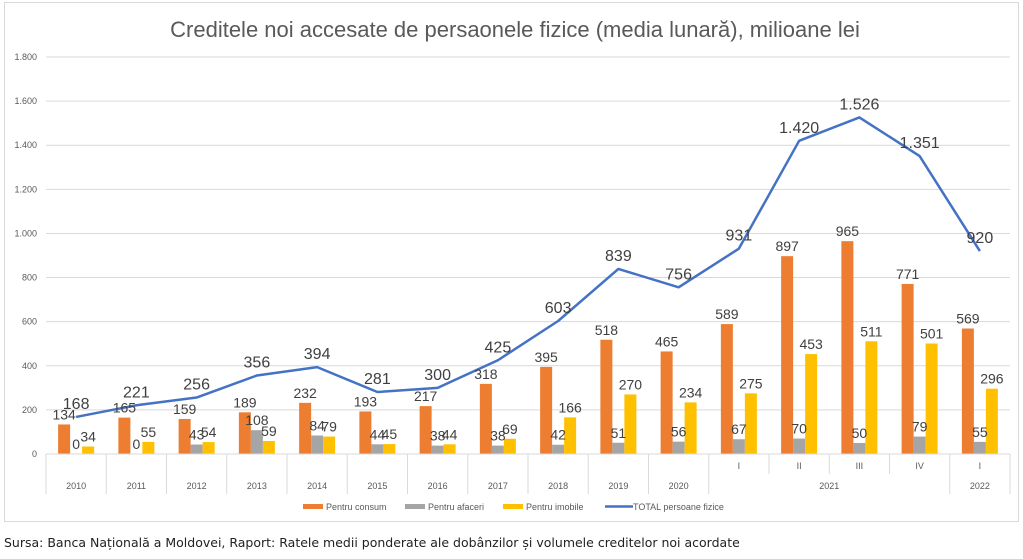 This screenshot has width=1023, height=559. What do you see at coordinates (438, 486) in the screenshot?
I see `x-tick-label: 2016` at bounding box center [438, 486].